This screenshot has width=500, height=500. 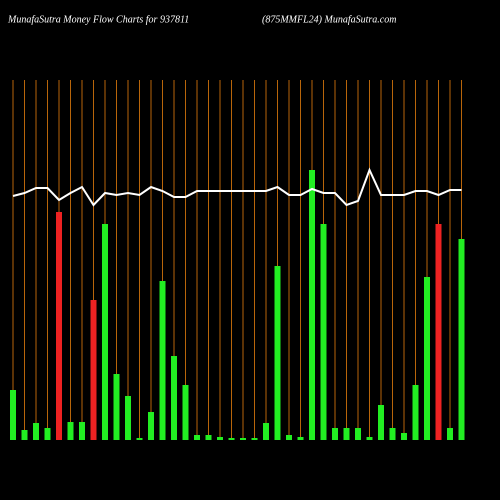 I want to click on chart-subtitle: (875MMFL24) MunafaSutra.com, so click(x=329, y=19).